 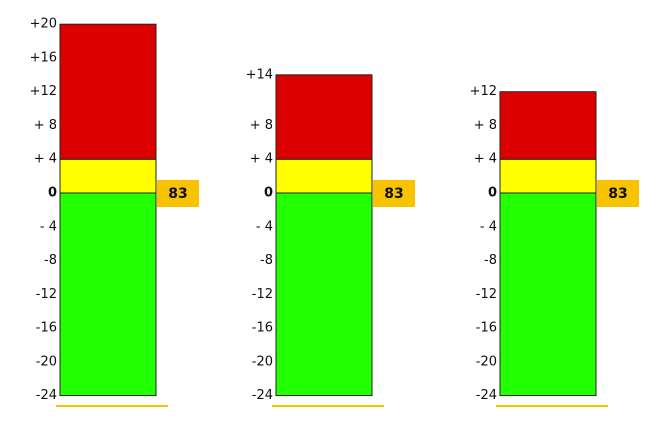 I want to click on tick-label: +14, so click(x=259, y=74).